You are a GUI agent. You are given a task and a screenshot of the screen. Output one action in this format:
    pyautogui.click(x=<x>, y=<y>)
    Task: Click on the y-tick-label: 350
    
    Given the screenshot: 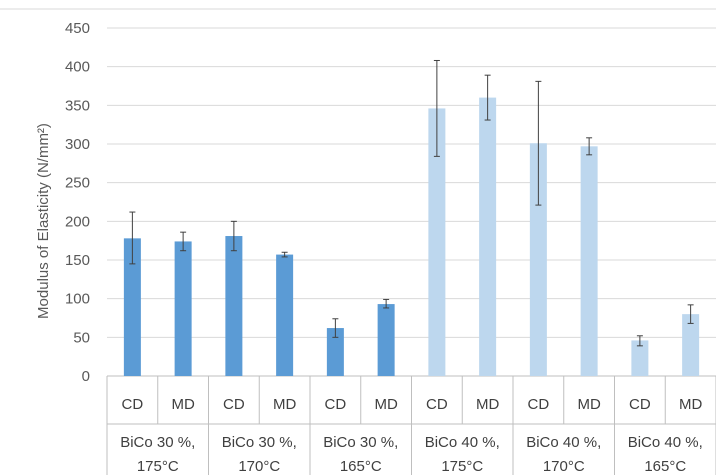 What is the action you would take?
    pyautogui.click(x=77, y=105)
    